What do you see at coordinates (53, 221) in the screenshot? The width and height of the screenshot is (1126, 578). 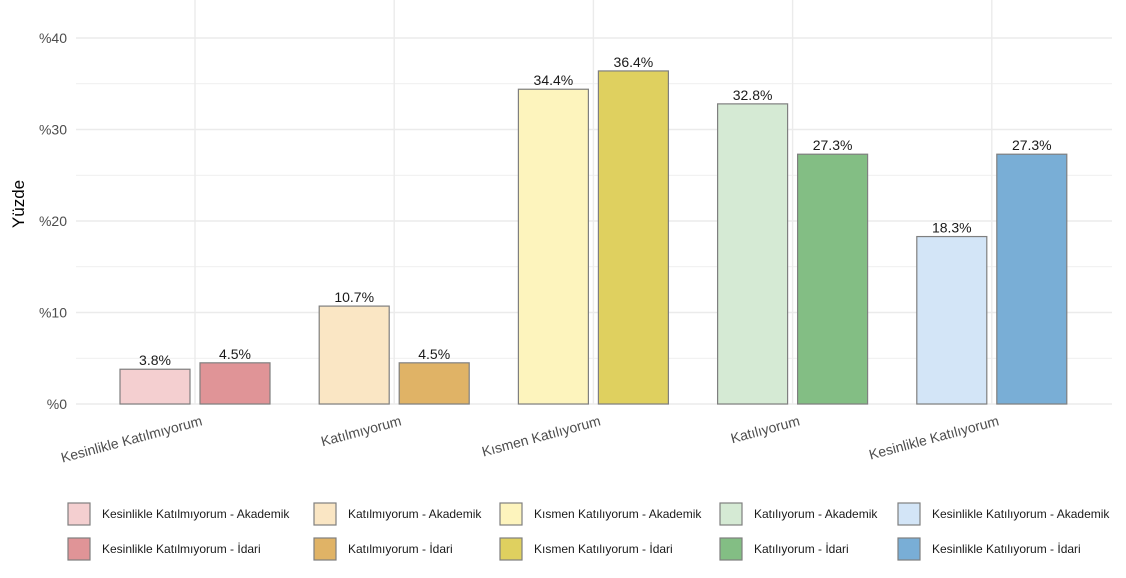 I see `y-tick-label: %20` at bounding box center [53, 221].